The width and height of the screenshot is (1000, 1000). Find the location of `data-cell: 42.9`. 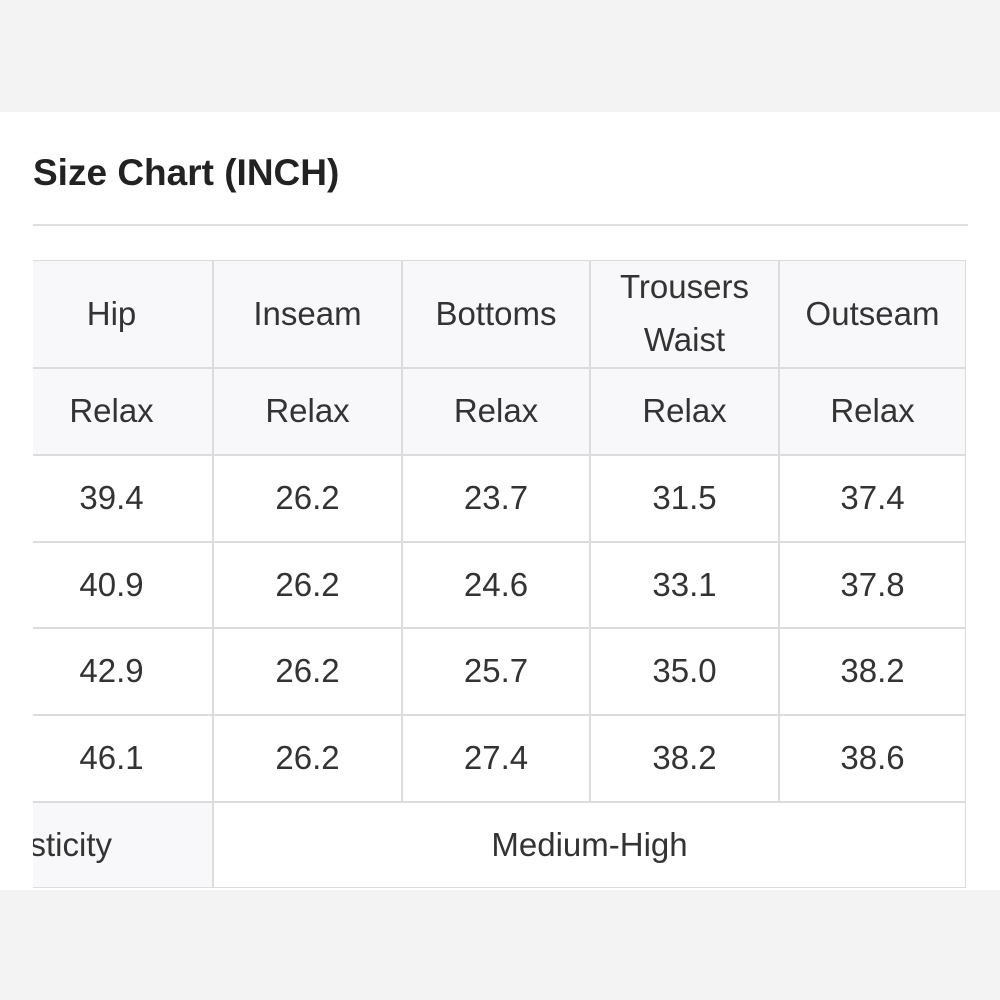

data-cell: 42.9 is located at coordinates (106, 671).